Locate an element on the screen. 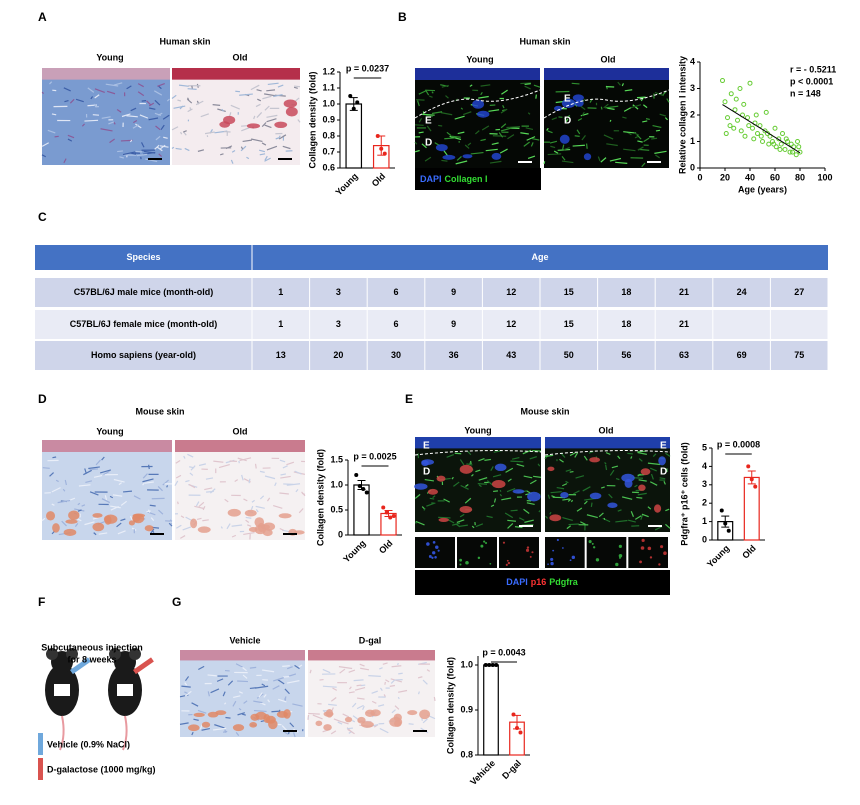 Image resolution: width=860 pixels, height=805 pixels. tissue-surface is located at coordinates (606, 74).